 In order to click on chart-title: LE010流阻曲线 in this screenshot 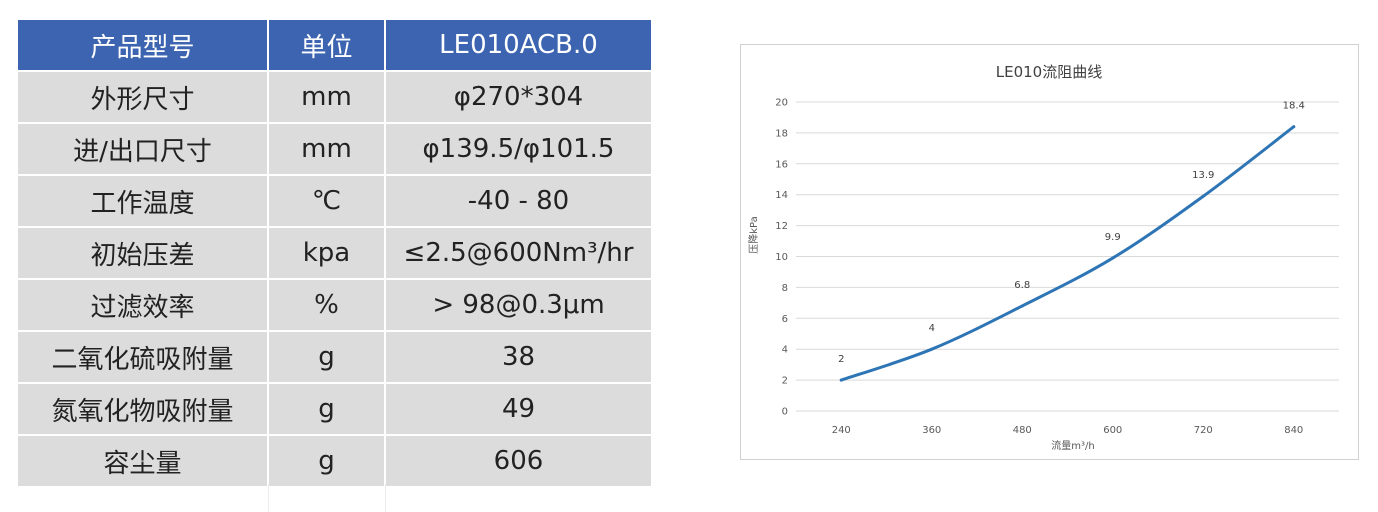, I will do `click(1049, 72)`.